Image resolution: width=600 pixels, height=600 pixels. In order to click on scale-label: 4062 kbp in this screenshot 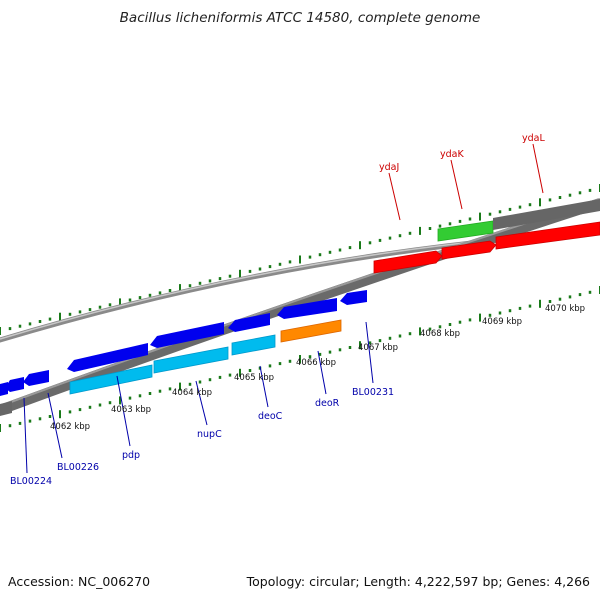, I will do `click(70, 427)`.